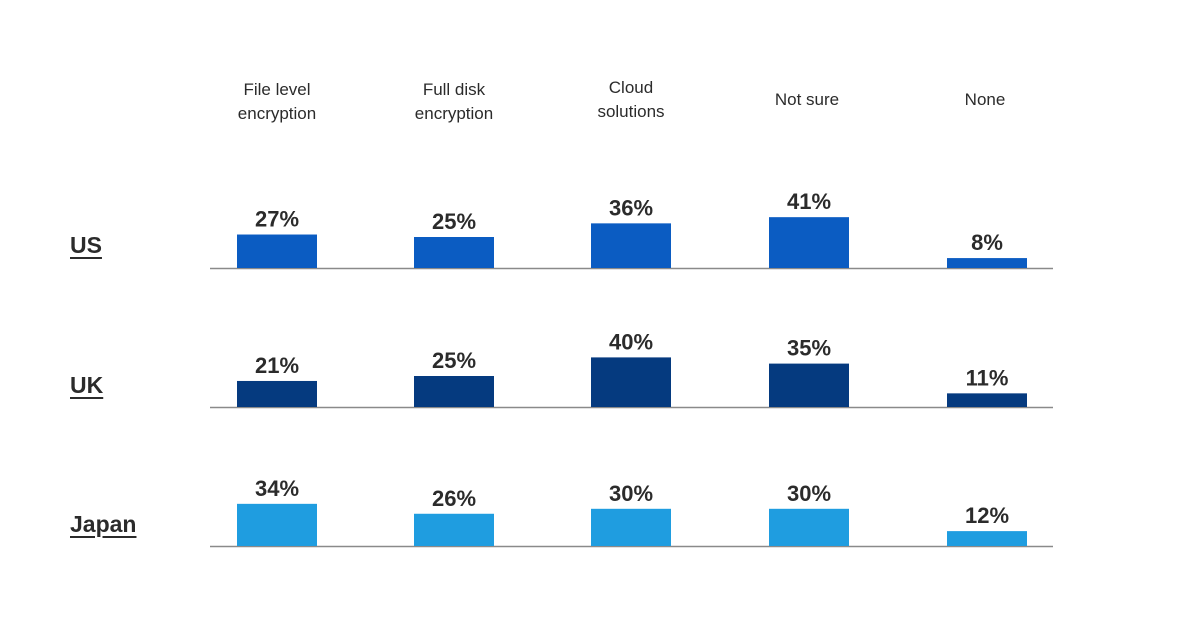 The width and height of the screenshot is (1200, 620). I want to click on bar-us-cloud-solutions, so click(631, 245).